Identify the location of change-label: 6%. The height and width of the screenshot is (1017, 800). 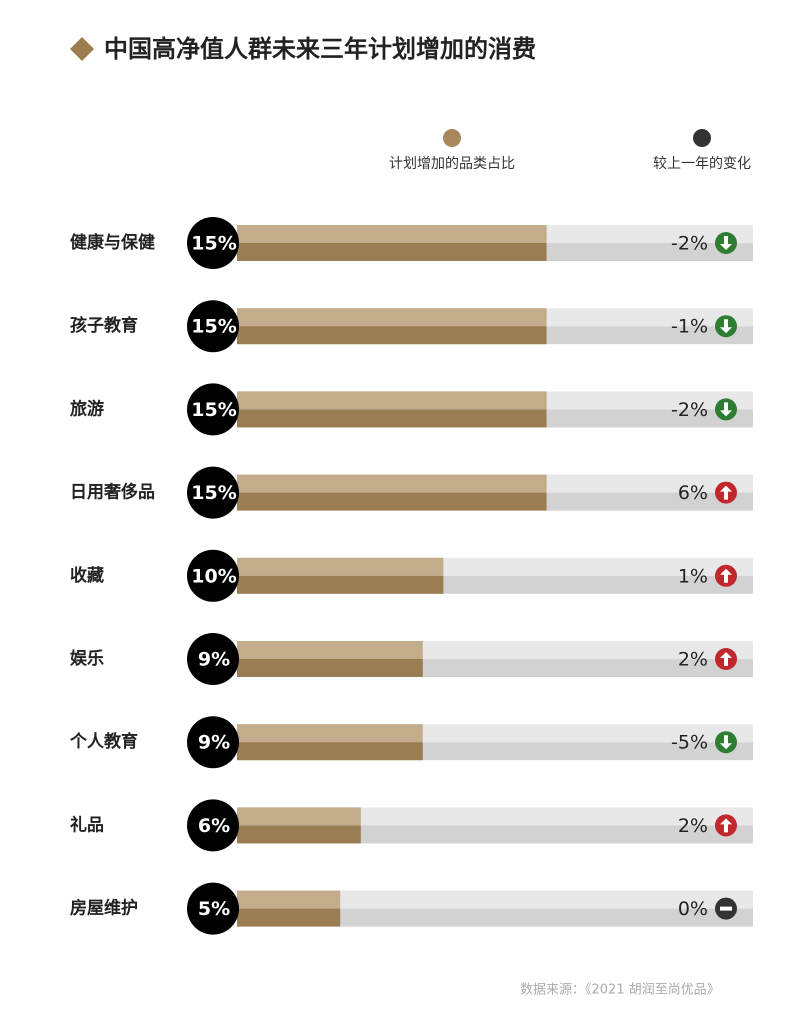
(693, 493).